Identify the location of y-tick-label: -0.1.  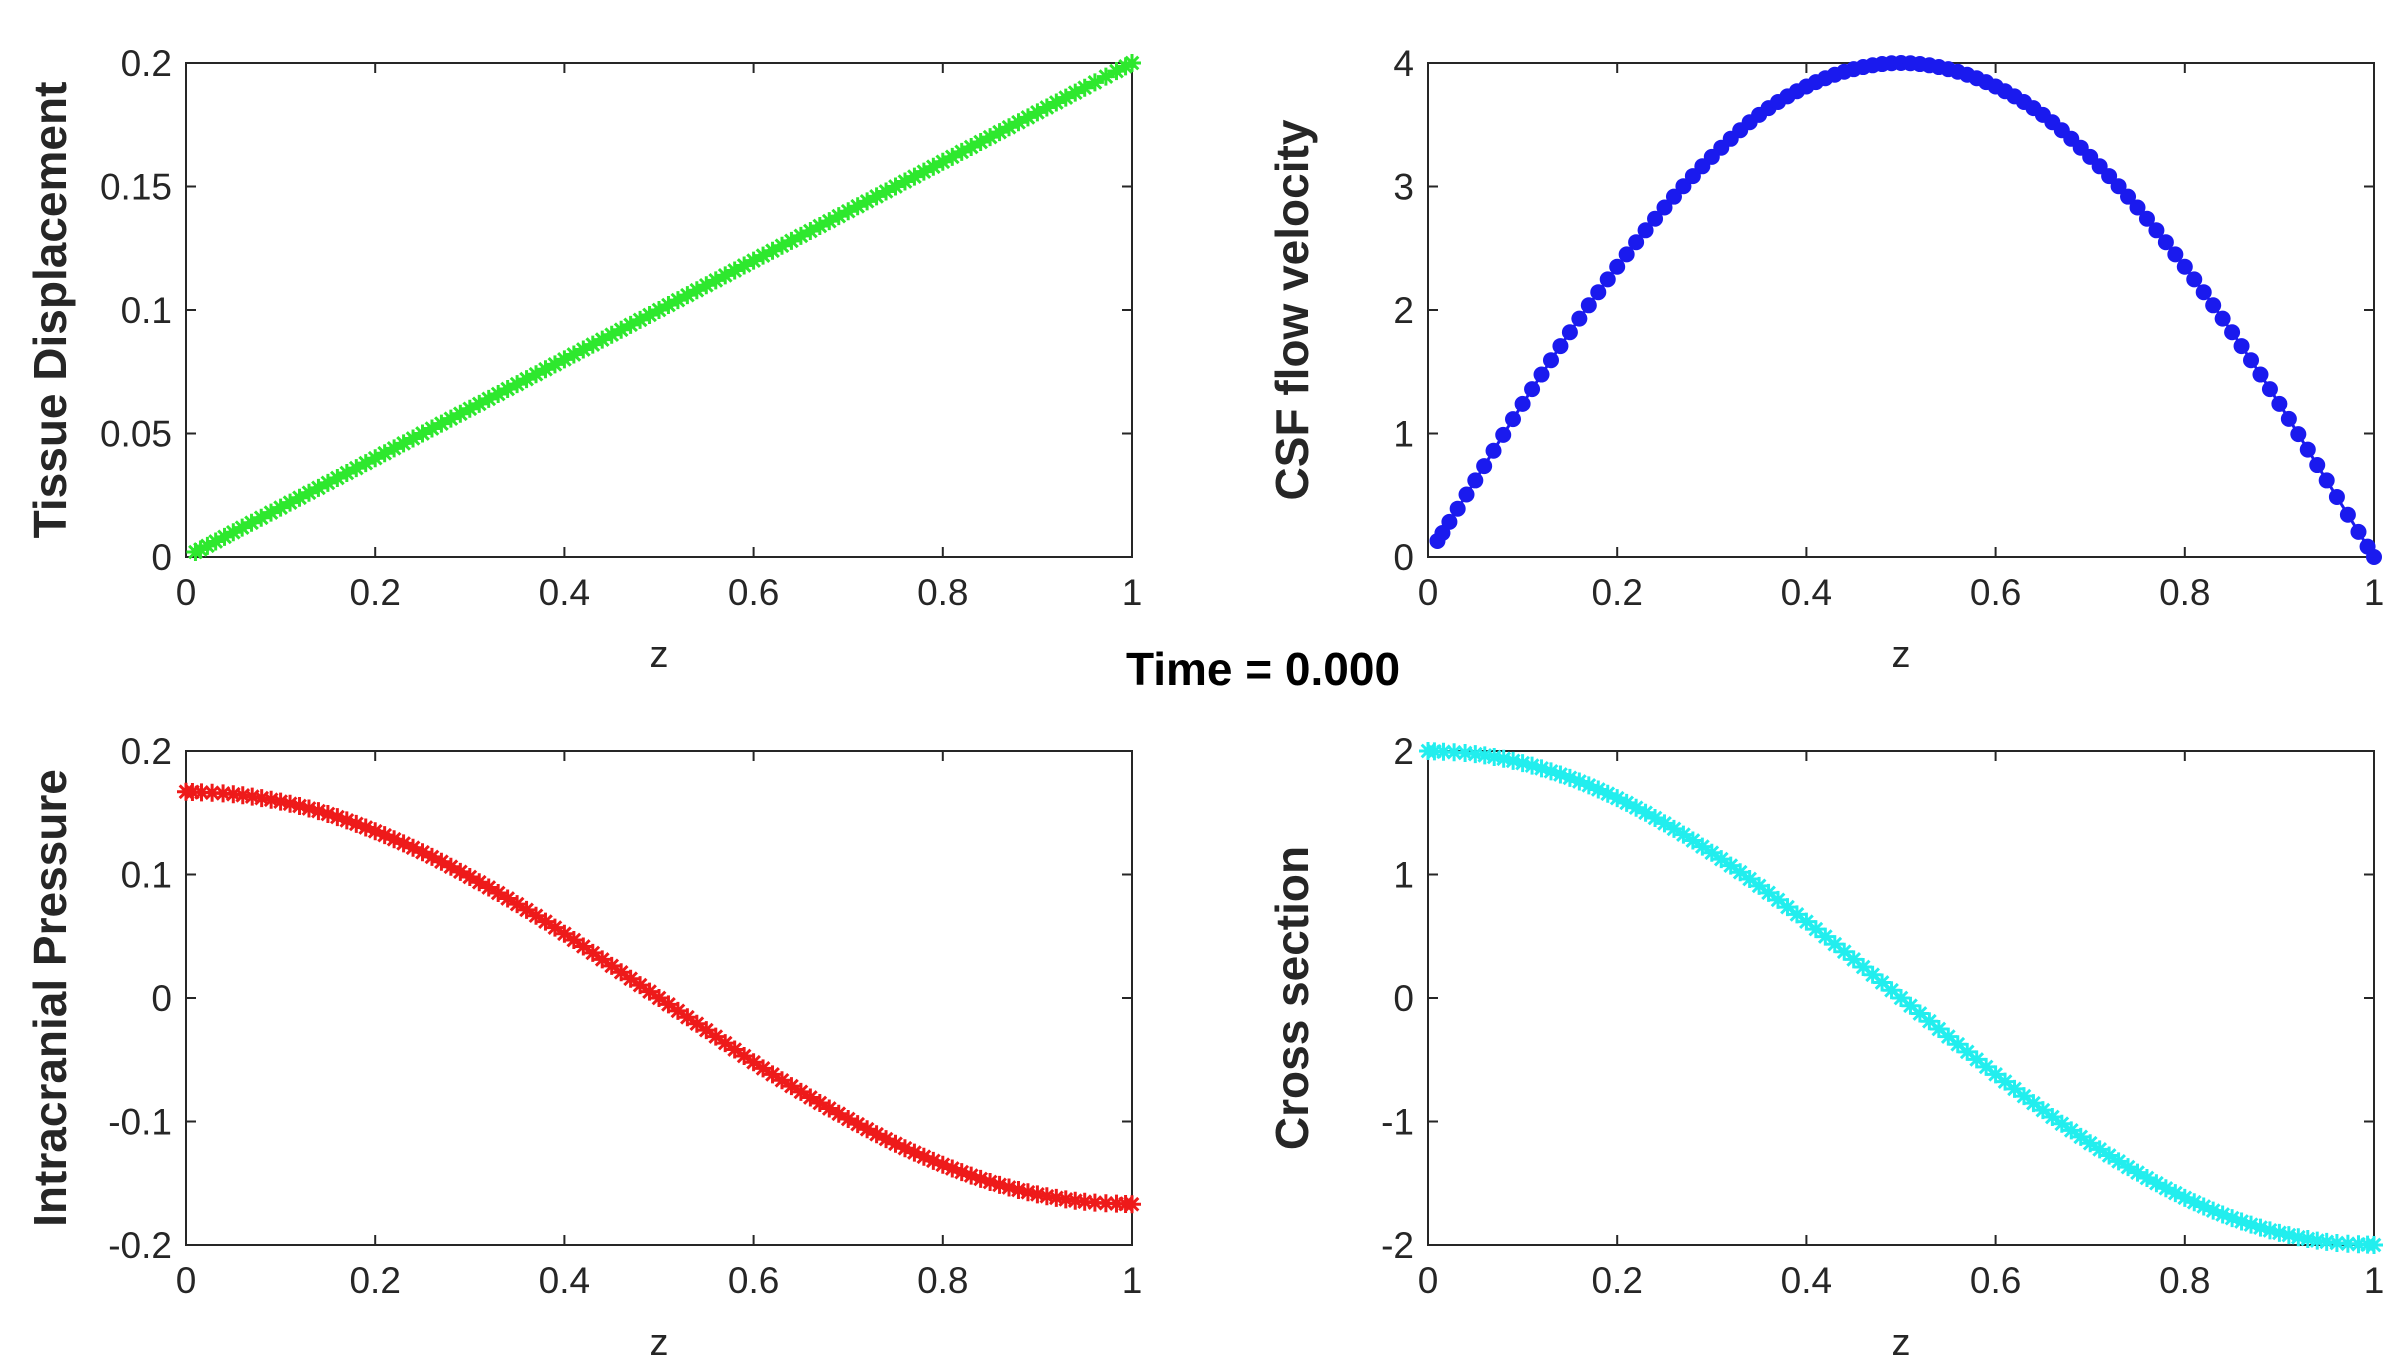
(140, 1122).